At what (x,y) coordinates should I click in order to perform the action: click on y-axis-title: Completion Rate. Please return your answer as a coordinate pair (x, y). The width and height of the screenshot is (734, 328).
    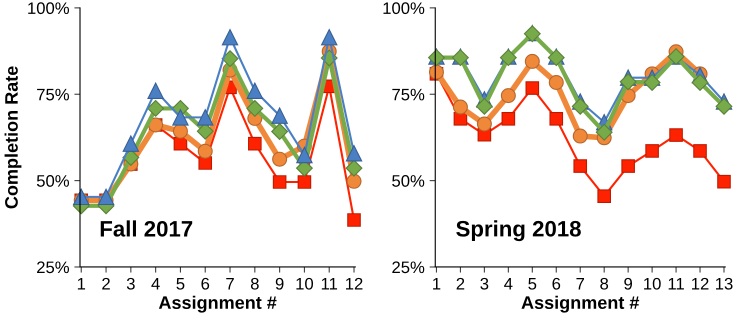
    Looking at the image, I should click on (13, 137).